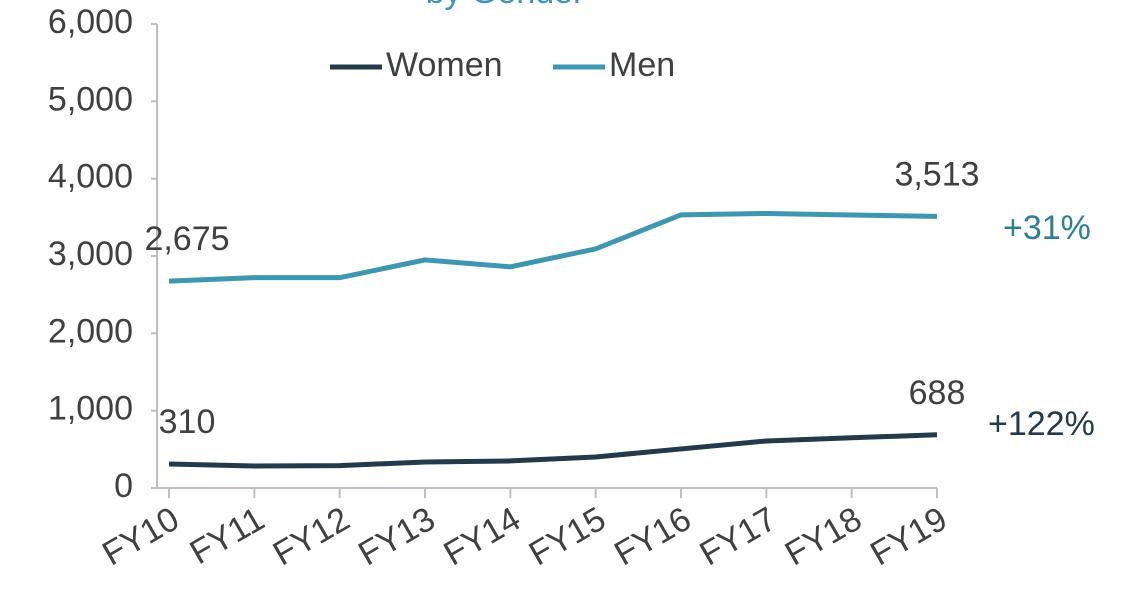 The width and height of the screenshot is (1148, 604). I want to click on x-tick-label: FY18, so click(823, 537).